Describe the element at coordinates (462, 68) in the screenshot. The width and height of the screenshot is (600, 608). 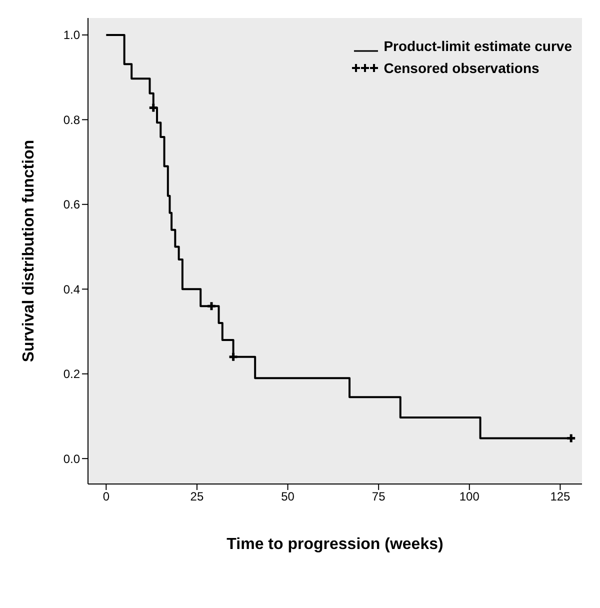
I see `legend-label: Censored observations` at that location.